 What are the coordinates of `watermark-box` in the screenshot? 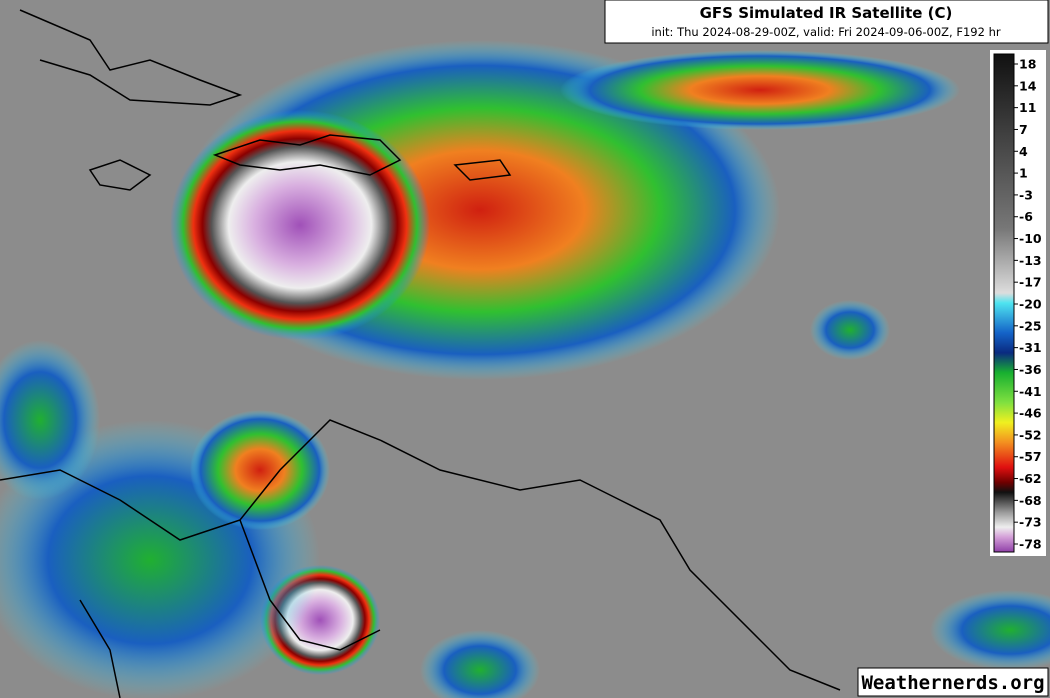 It's located at (953, 682).